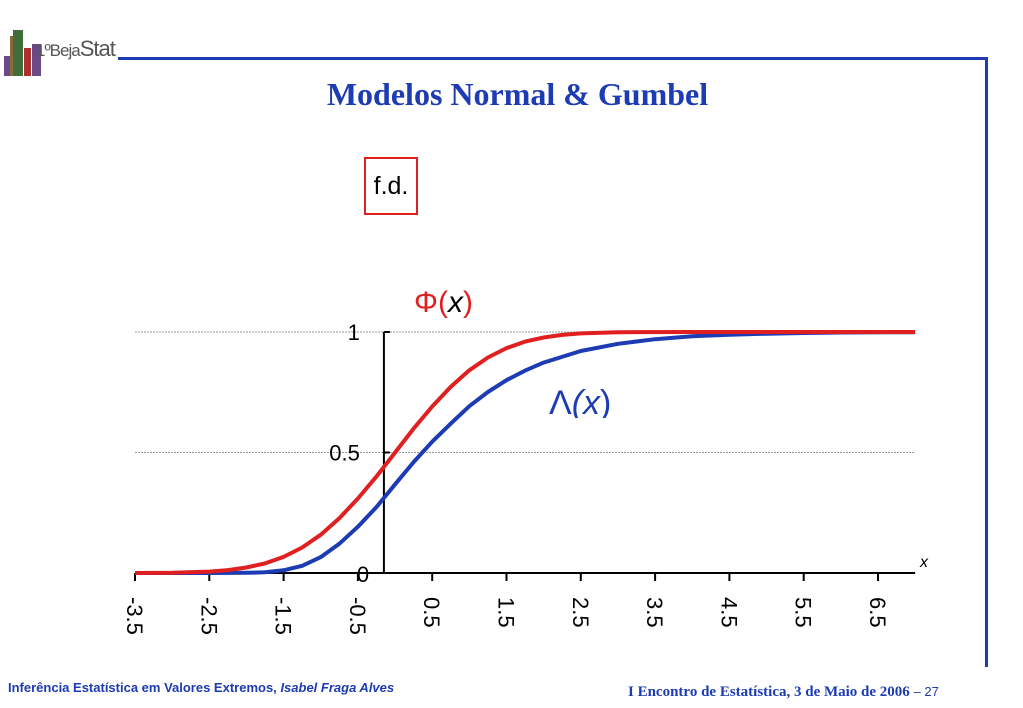 The width and height of the screenshot is (1023, 708). What do you see at coordinates (986, 362) in the screenshot?
I see `frame-right-line` at bounding box center [986, 362].